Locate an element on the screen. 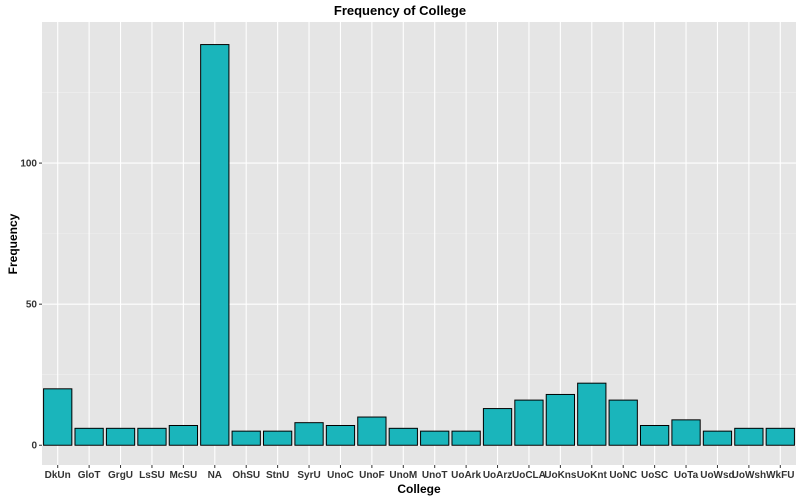 This screenshot has height=500, width=800. x-tick-label: DkUn is located at coordinates (58, 475).